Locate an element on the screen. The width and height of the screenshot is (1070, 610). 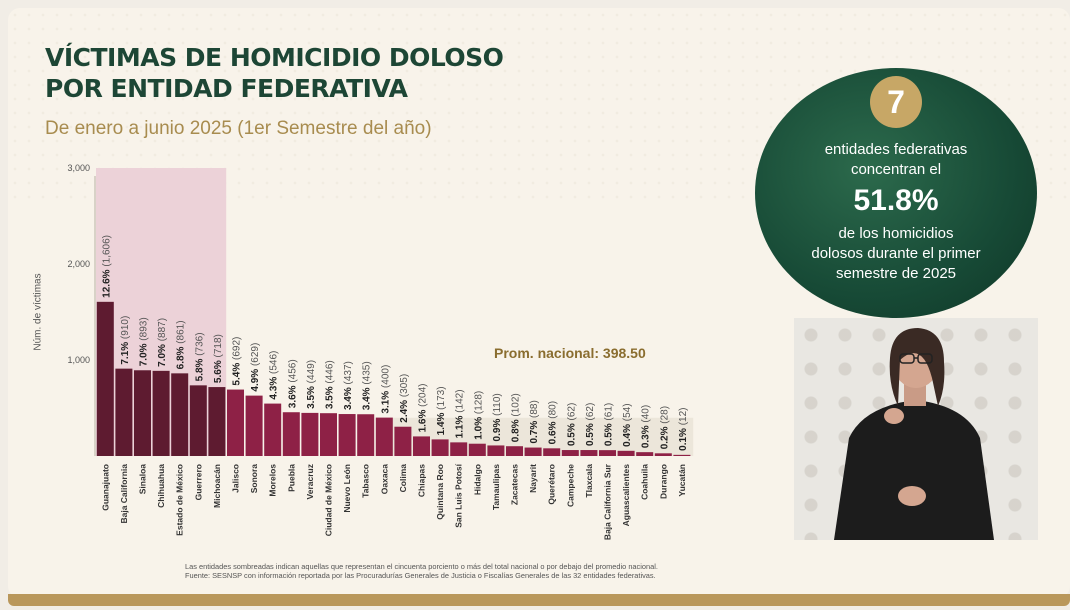
badge-number: 7 is located at coordinates (896, 102).